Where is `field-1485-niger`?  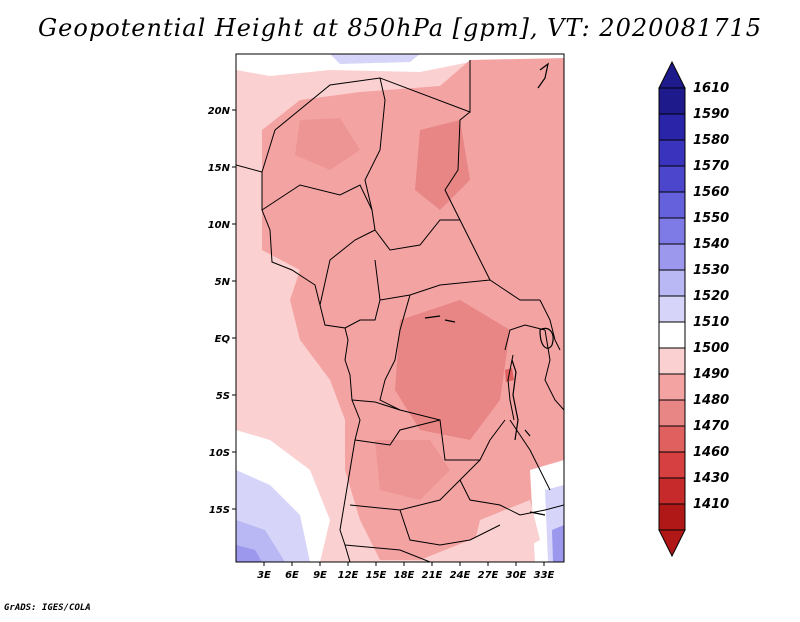
field-1485-niger is located at coordinates (327, 144).